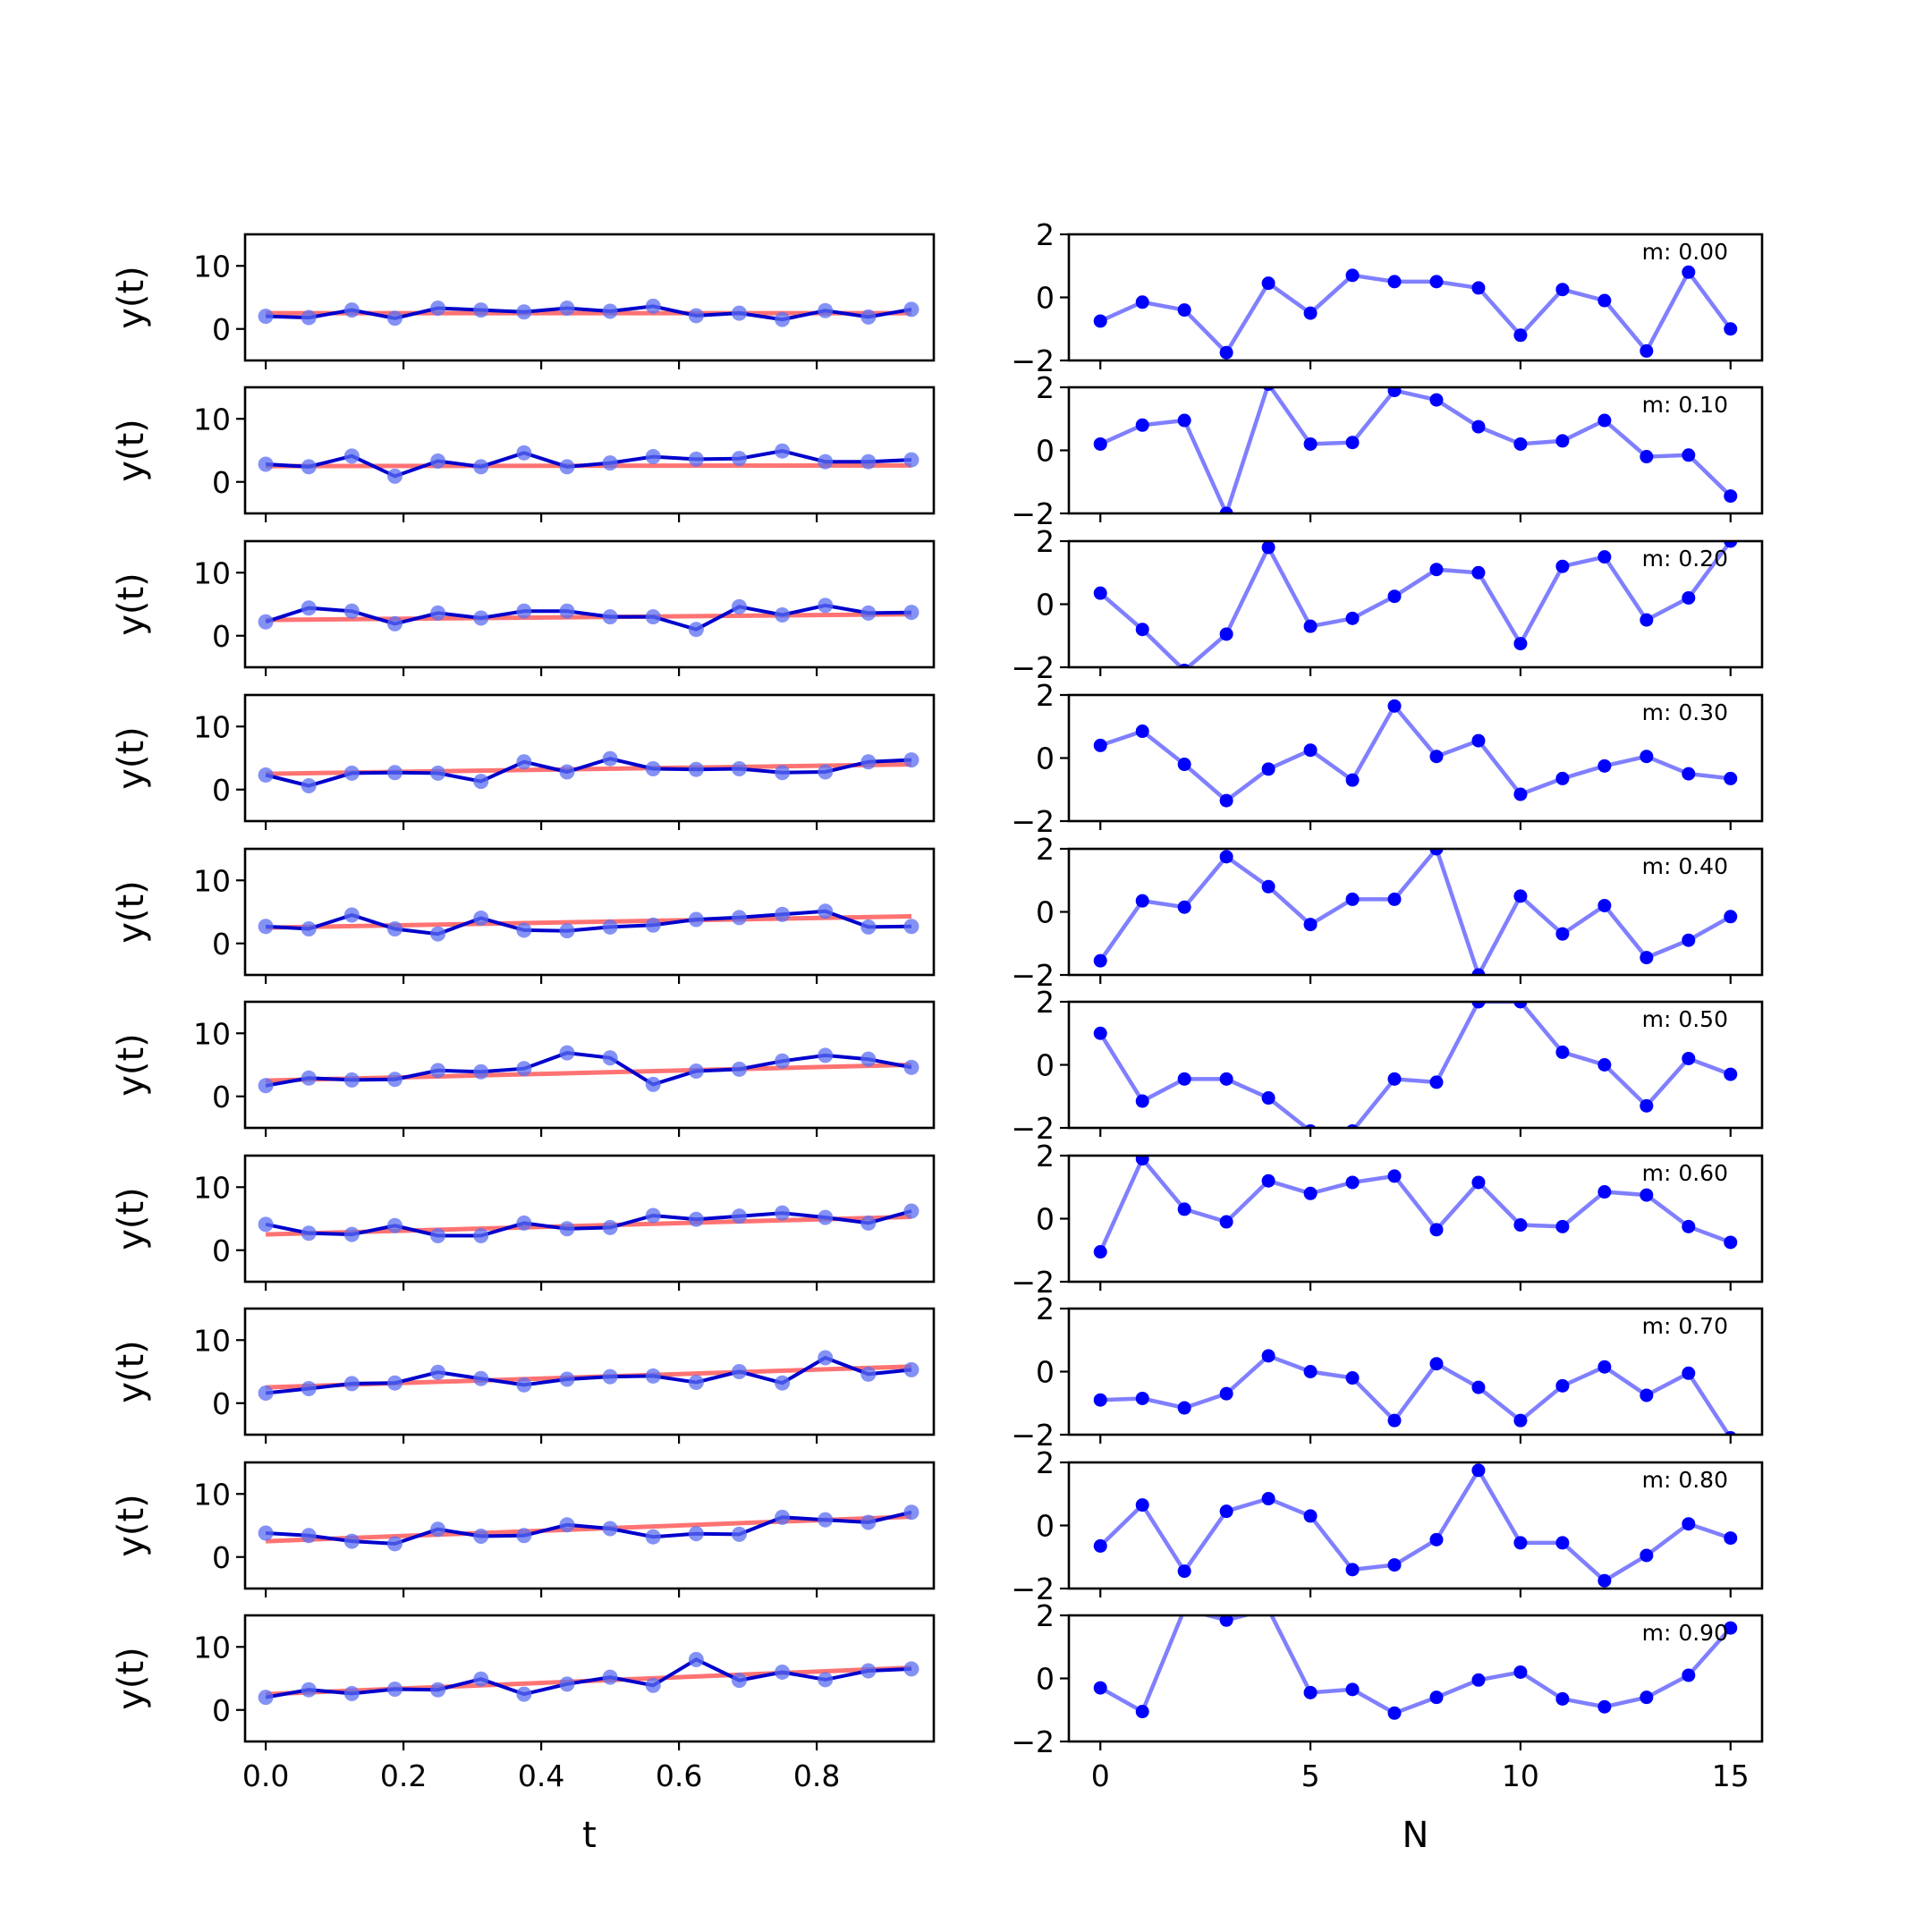 The image size is (1932, 1932). I want to click on right-ytick-label-1-0: −2, so click(1033, 513).